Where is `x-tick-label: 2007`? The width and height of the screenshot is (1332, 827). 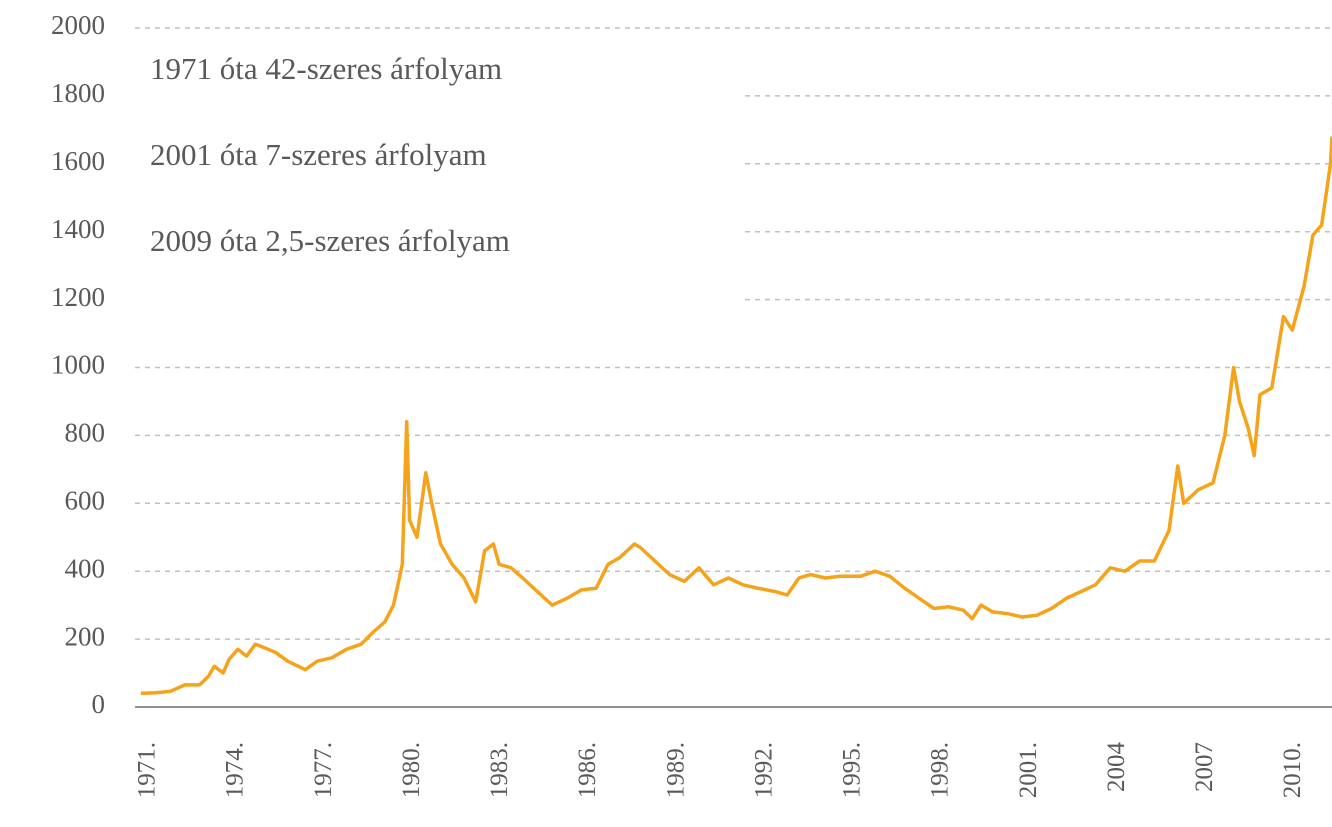
x-tick-label: 2007 is located at coordinates (1204, 767).